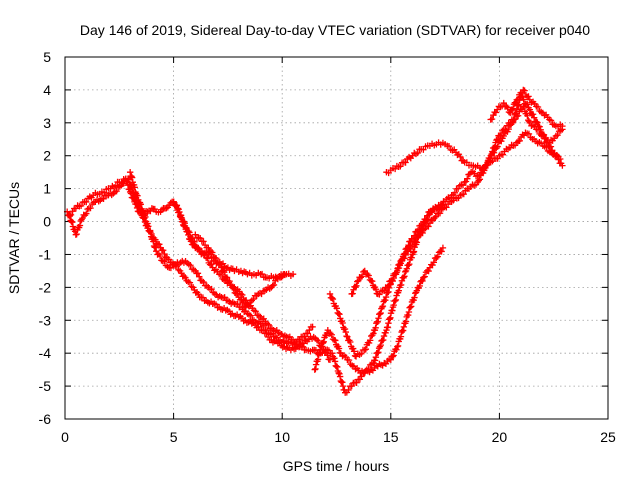  I want to click on x-axis-label: GPS time / hours, so click(336, 466).